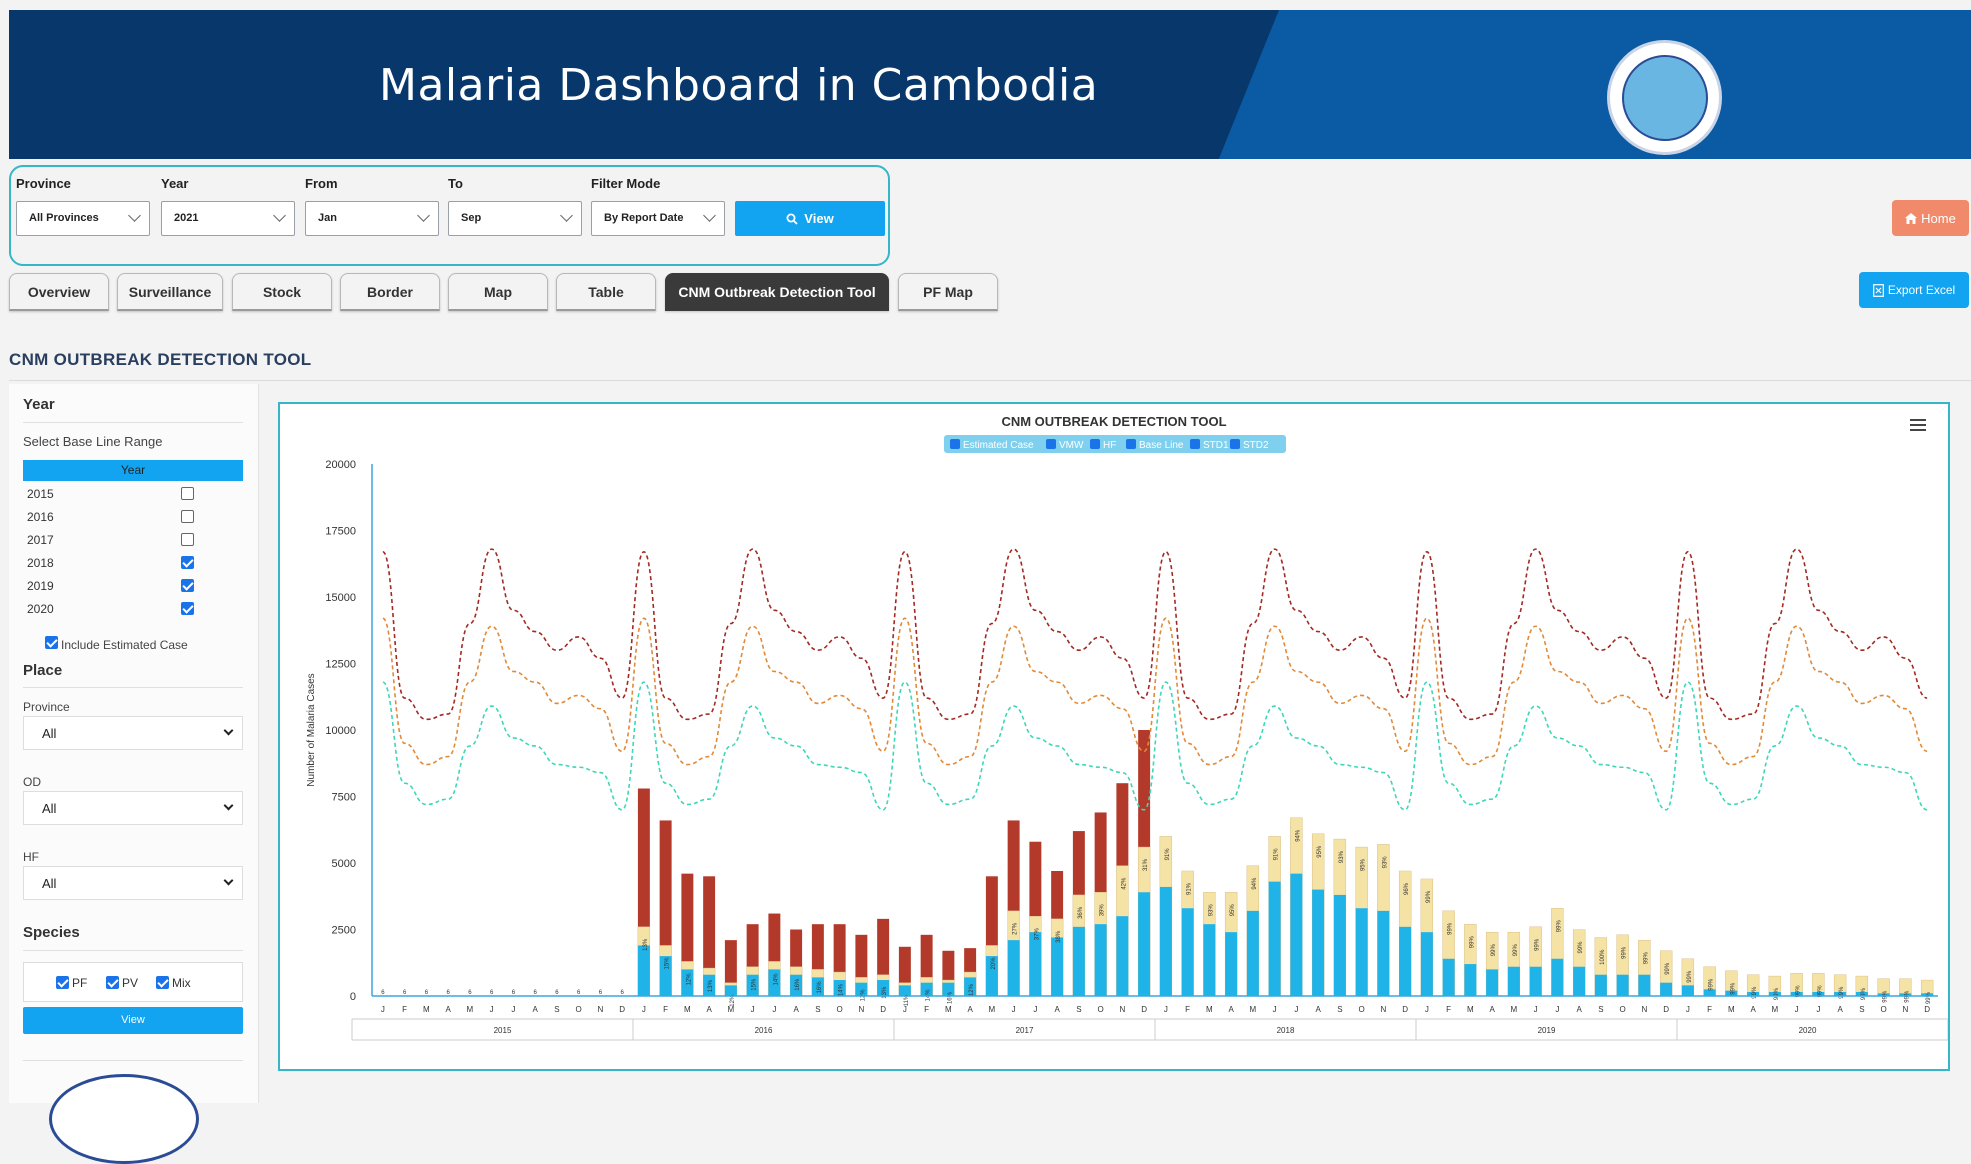 The height and width of the screenshot is (1164, 1971). I want to click on std2-line, so click(1155, 746).